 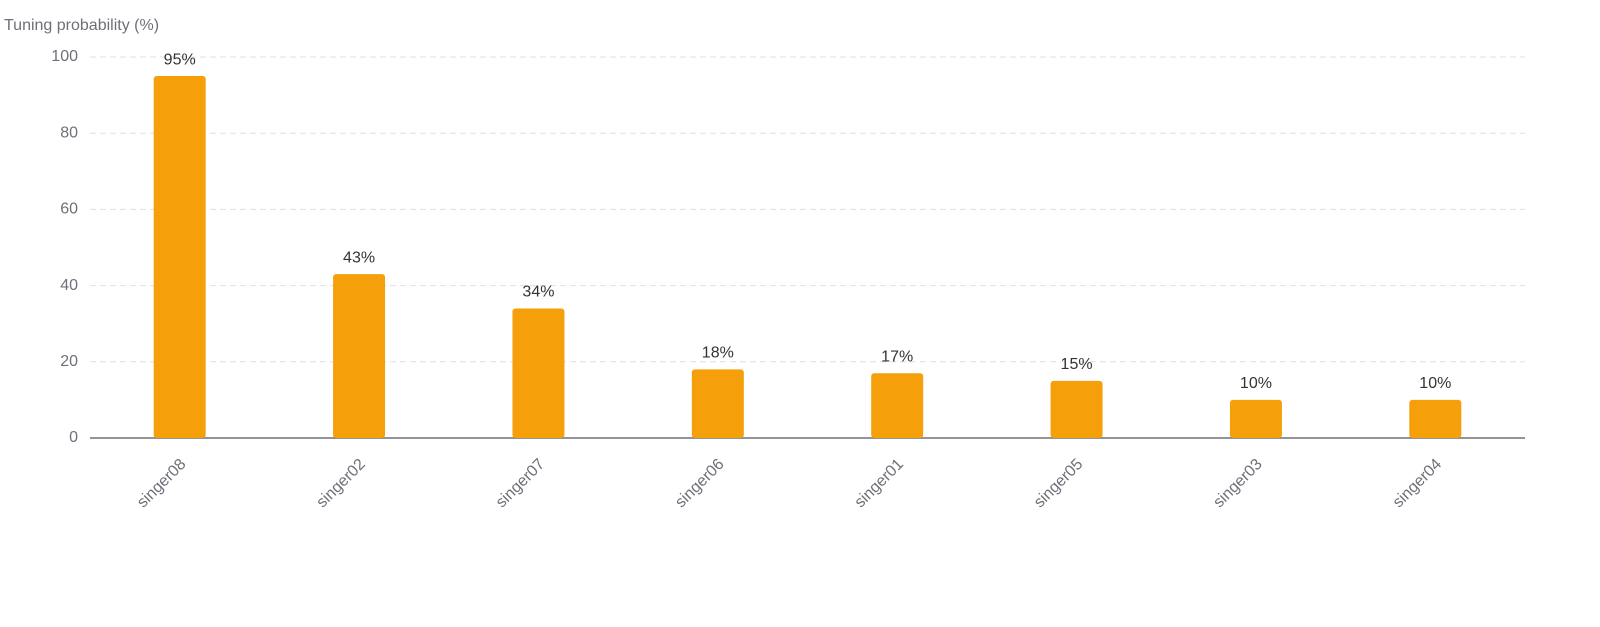 What do you see at coordinates (180, 59) in the screenshot?
I see `value-label: 95%` at bounding box center [180, 59].